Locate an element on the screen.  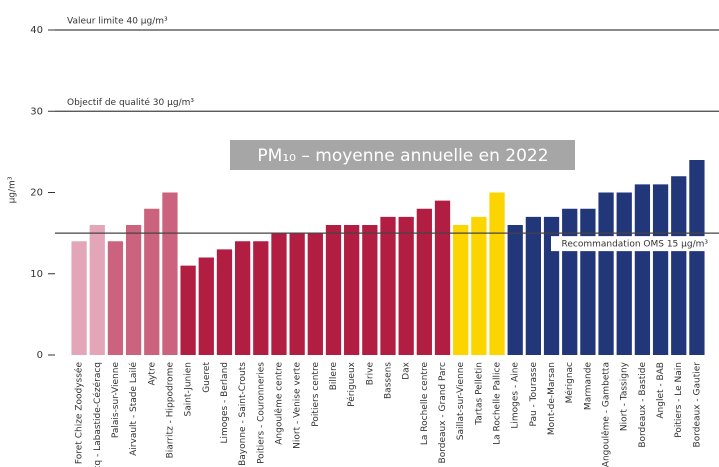
x-tick-label: Bassens is located at coordinates (389, 380).